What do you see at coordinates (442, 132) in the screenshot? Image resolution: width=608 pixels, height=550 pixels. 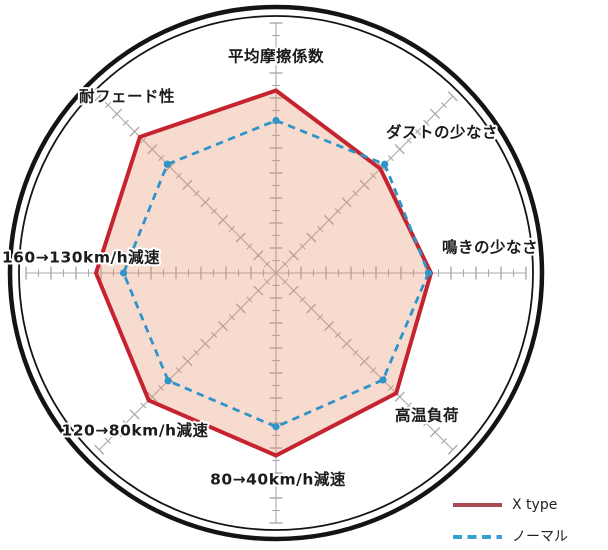 I see `axis-label: ダストの少なさ` at bounding box center [442, 132].